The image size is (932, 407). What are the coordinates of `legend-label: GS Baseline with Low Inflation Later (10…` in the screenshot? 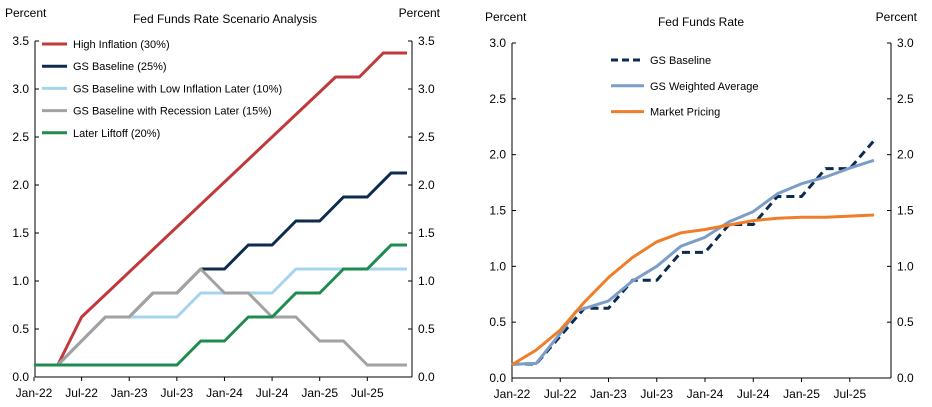 It's located at (177, 89).